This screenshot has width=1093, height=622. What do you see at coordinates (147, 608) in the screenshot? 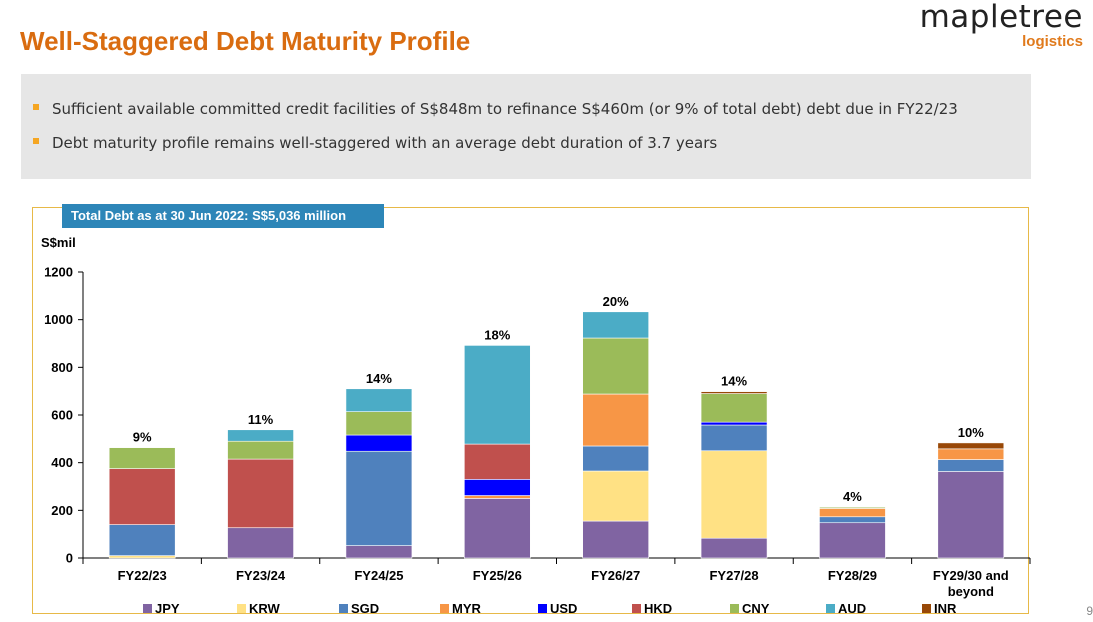
I see `legend-swatch-jpy` at bounding box center [147, 608].